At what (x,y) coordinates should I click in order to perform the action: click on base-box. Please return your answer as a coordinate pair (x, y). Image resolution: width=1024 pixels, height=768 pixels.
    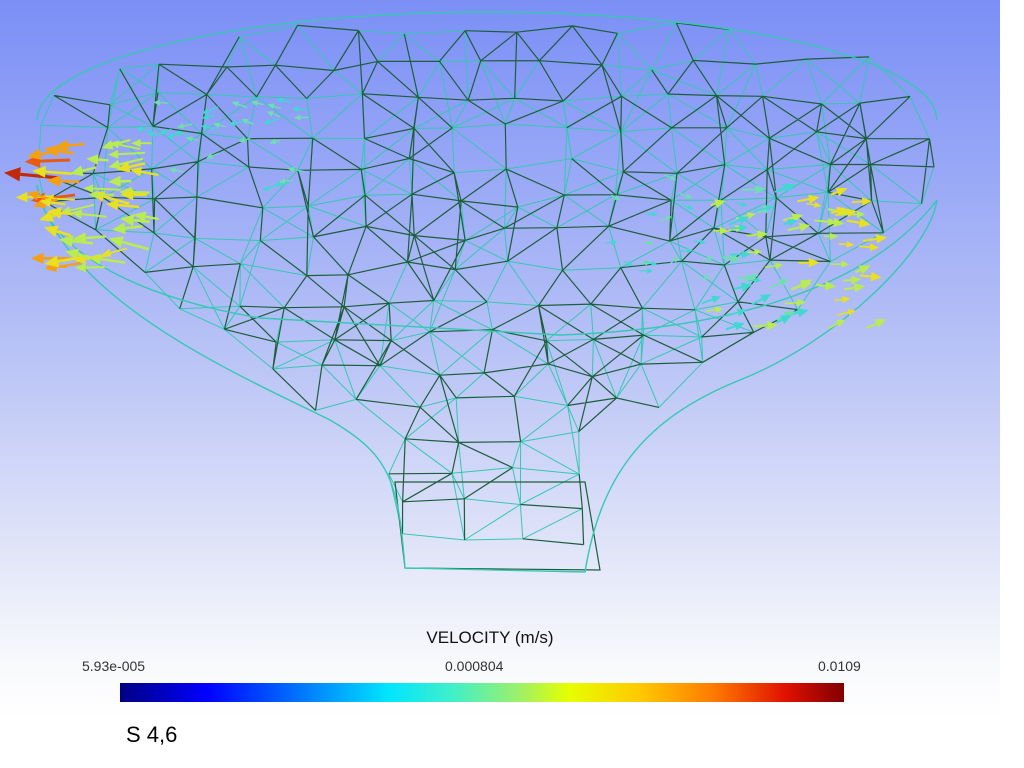
    Looking at the image, I should click on (497, 526).